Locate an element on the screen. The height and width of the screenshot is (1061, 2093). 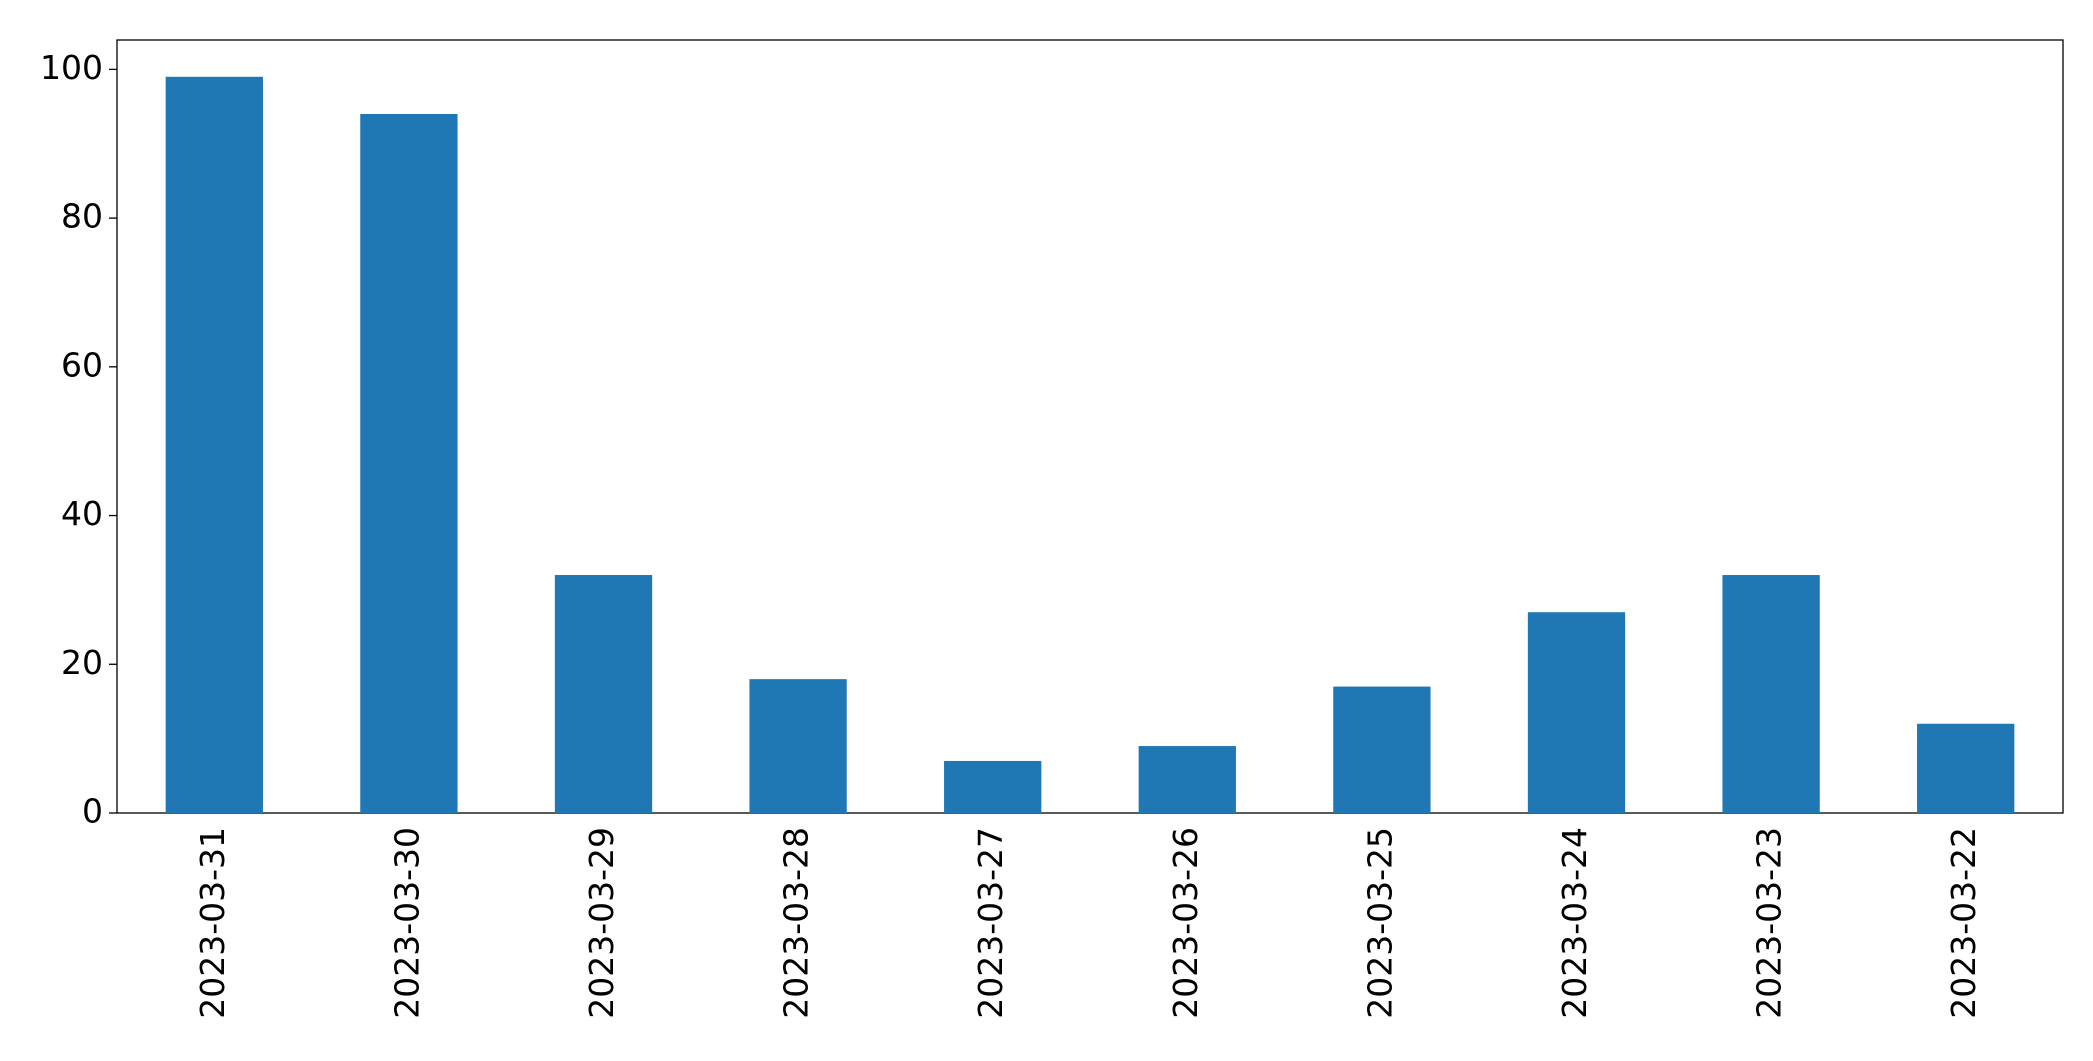
x-tick-label: 2023-03-28 is located at coordinates (796, 923).